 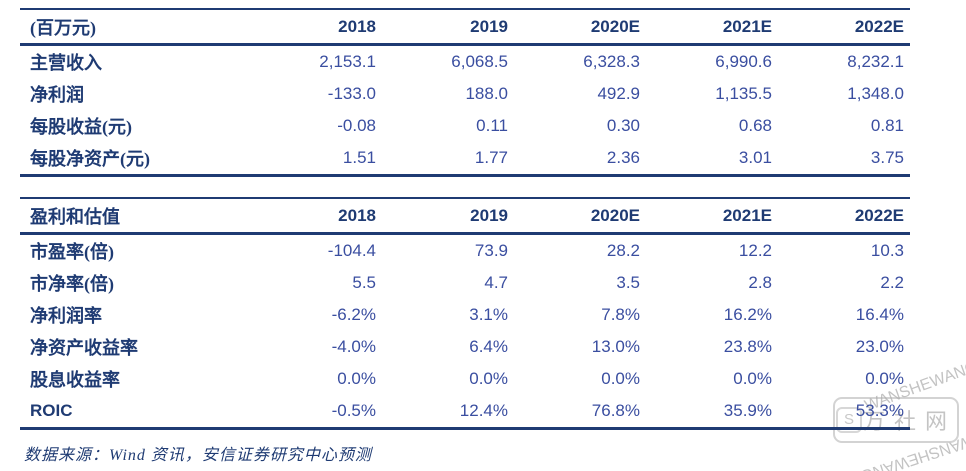 What do you see at coordinates (135, 412) in the screenshot?
I see `row-label: ROIC` at bounding box center [135, 412].